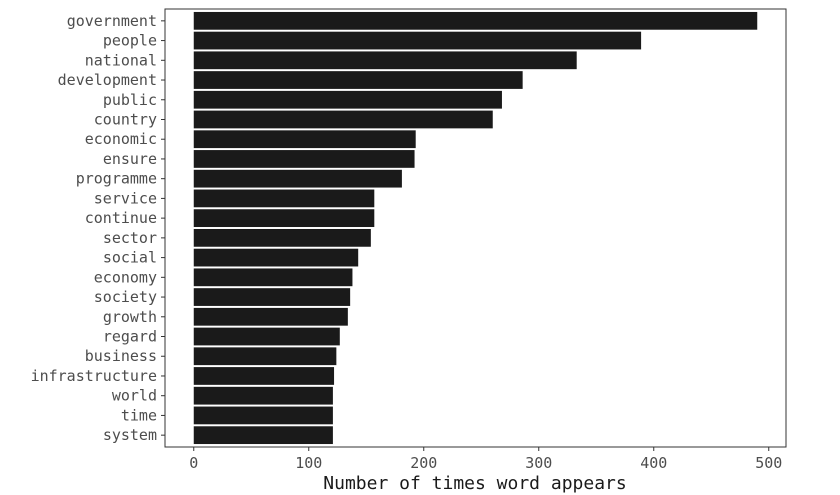  Describe the element at coordinates (347, 99) in the screenshot. I see `bar-public` at that location.